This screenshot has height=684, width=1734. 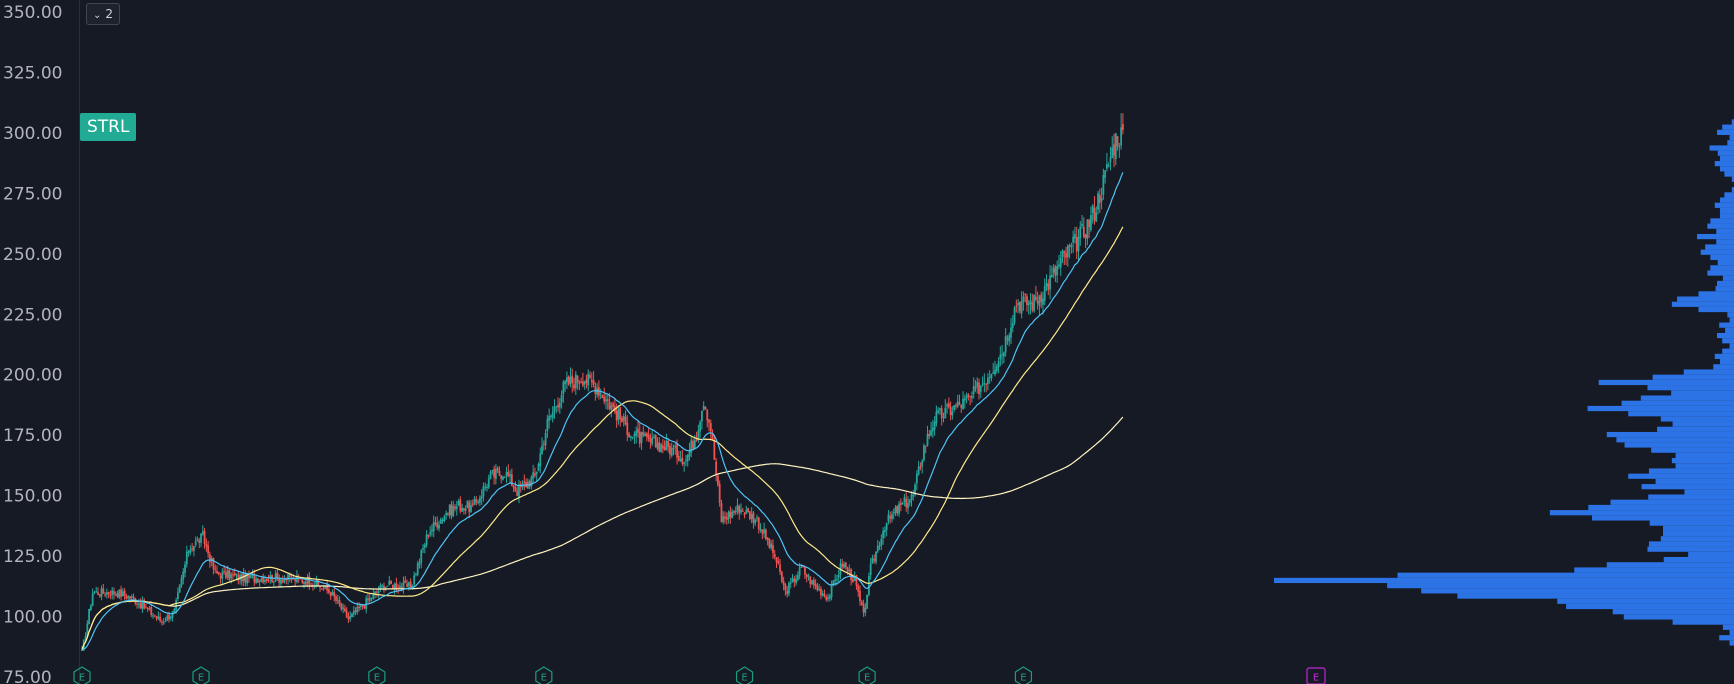 I want to click on price-axis-label: 225.00, so click(x=32, y=315).